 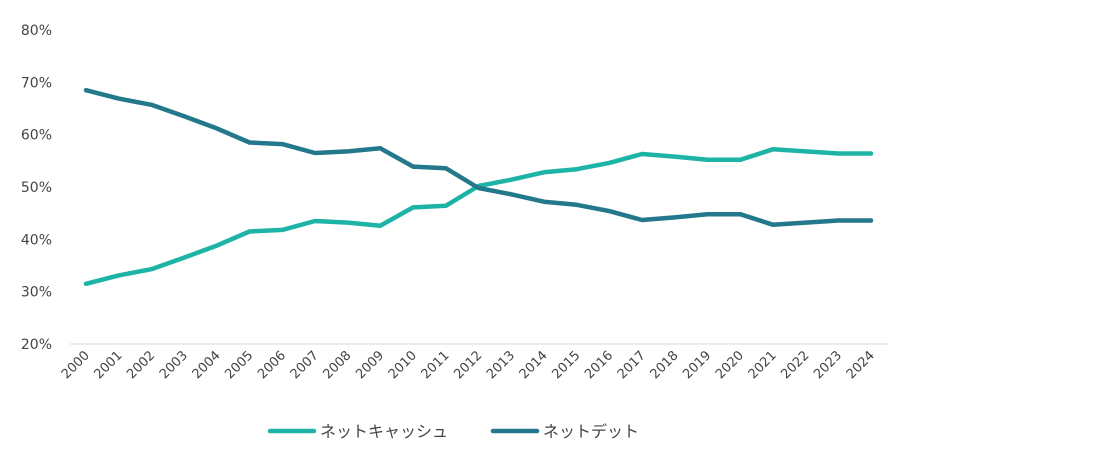 What do you see at coordinates (272, 365) in the screenshot?
I see `x-tick-label: 2006` at bounding box center [272, 365].